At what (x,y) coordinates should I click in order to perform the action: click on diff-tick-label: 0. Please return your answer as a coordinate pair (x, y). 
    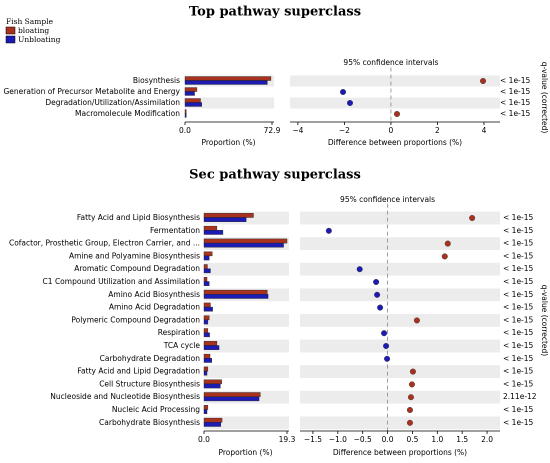
    Looking at the image, I should click on (391, 130).